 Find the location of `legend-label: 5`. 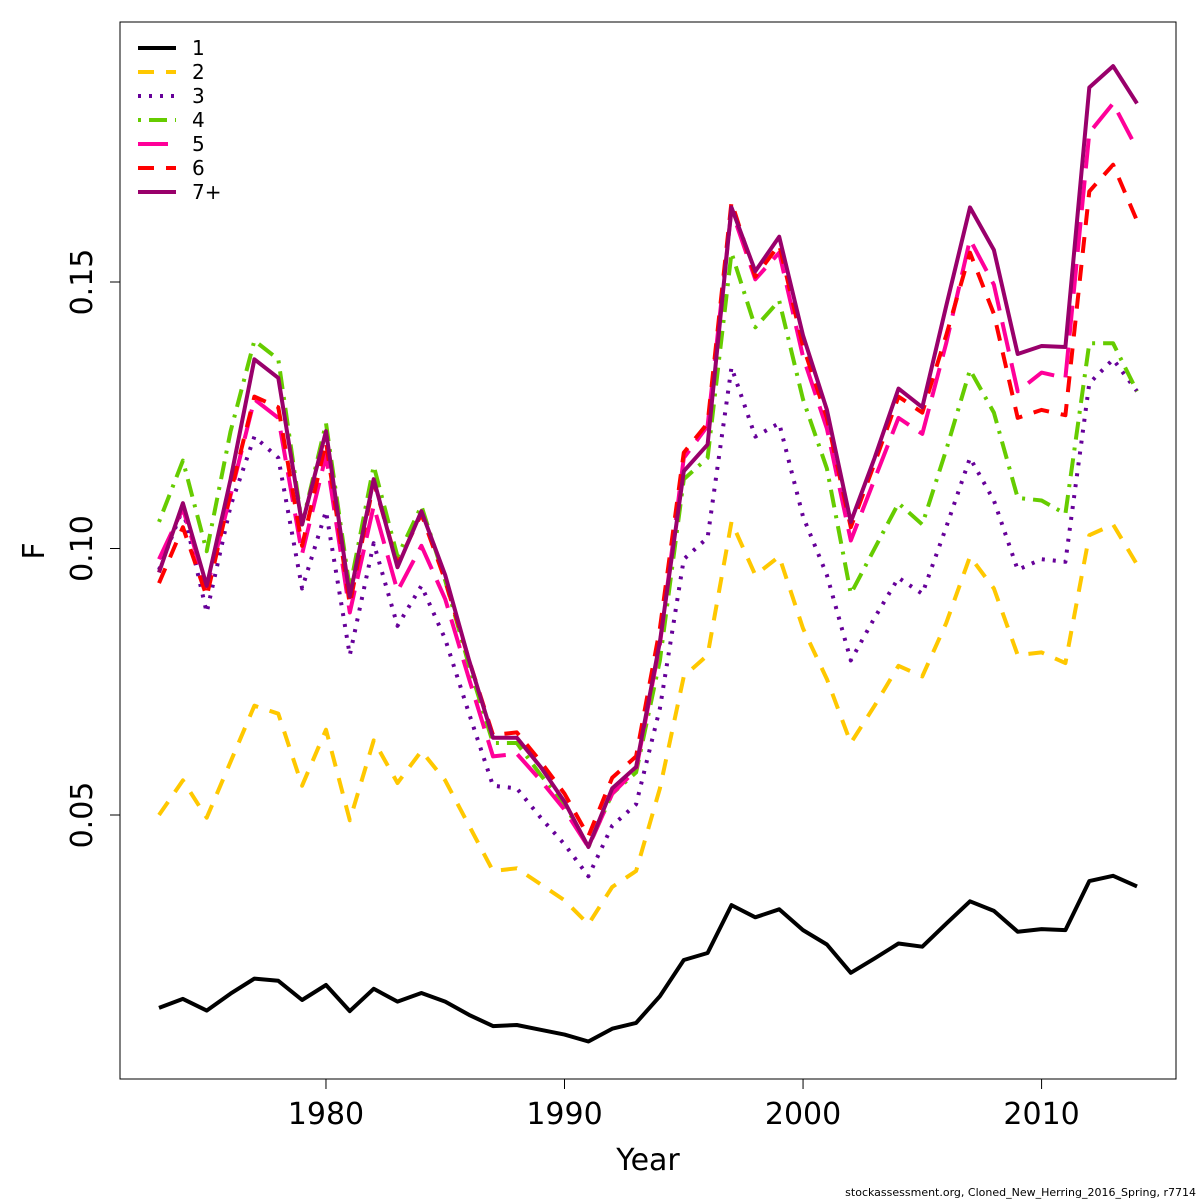

legend-label: 5 is located at coordinates (198, 144).